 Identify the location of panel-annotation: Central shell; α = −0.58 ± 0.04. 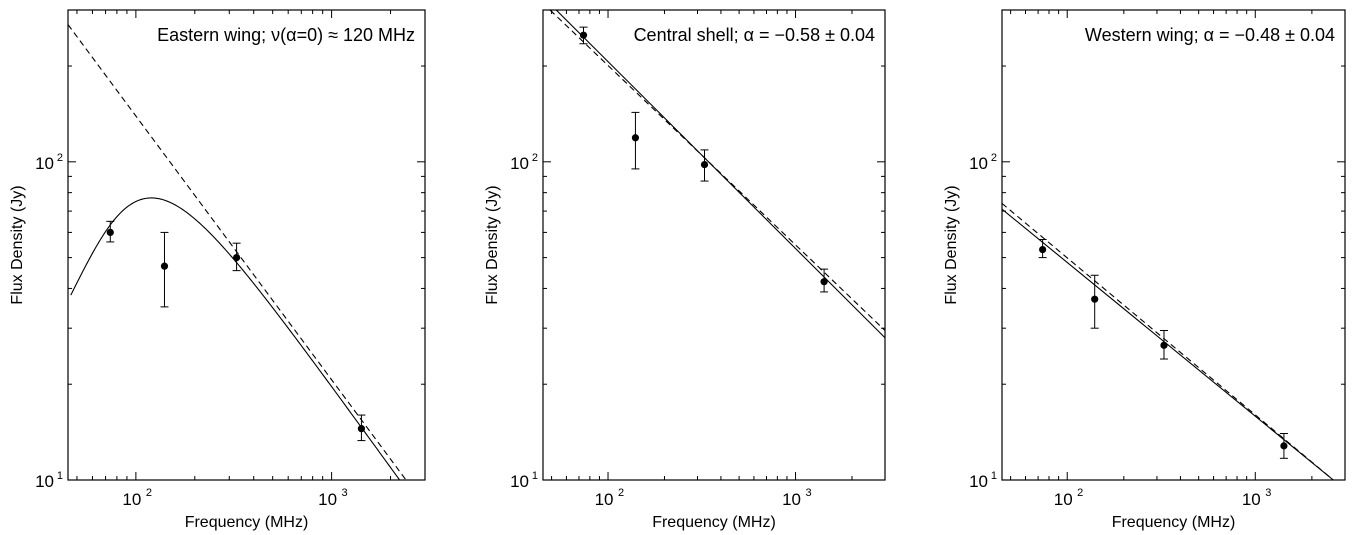
(754, 35).